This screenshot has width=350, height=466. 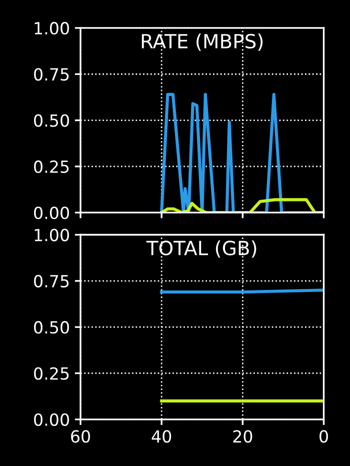 What do you see at coordinates (242, 436) in the screenshot?
I see `x-tick-label: 20` at bounding box center [242, 436].